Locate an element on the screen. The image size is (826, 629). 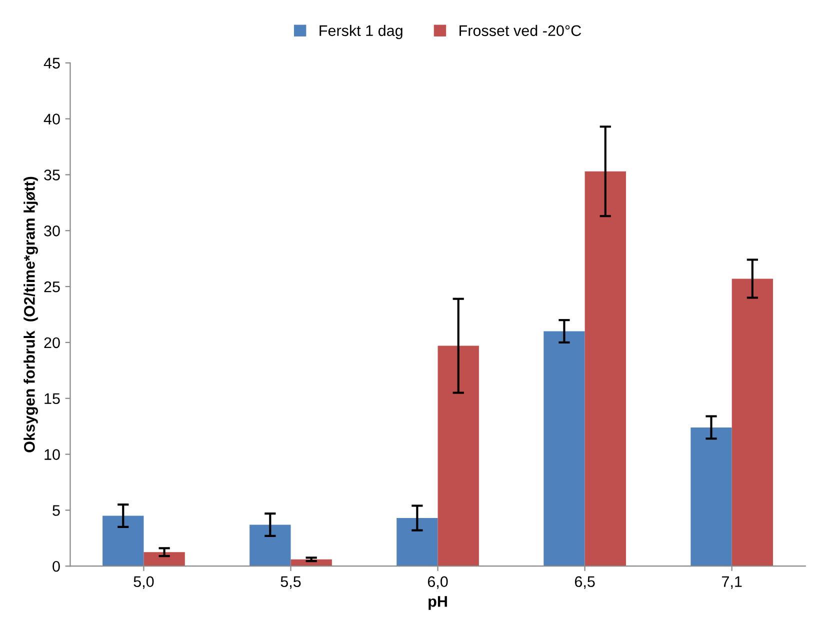
x-tick-label: 5,0 is located at coordinates (144, 582).